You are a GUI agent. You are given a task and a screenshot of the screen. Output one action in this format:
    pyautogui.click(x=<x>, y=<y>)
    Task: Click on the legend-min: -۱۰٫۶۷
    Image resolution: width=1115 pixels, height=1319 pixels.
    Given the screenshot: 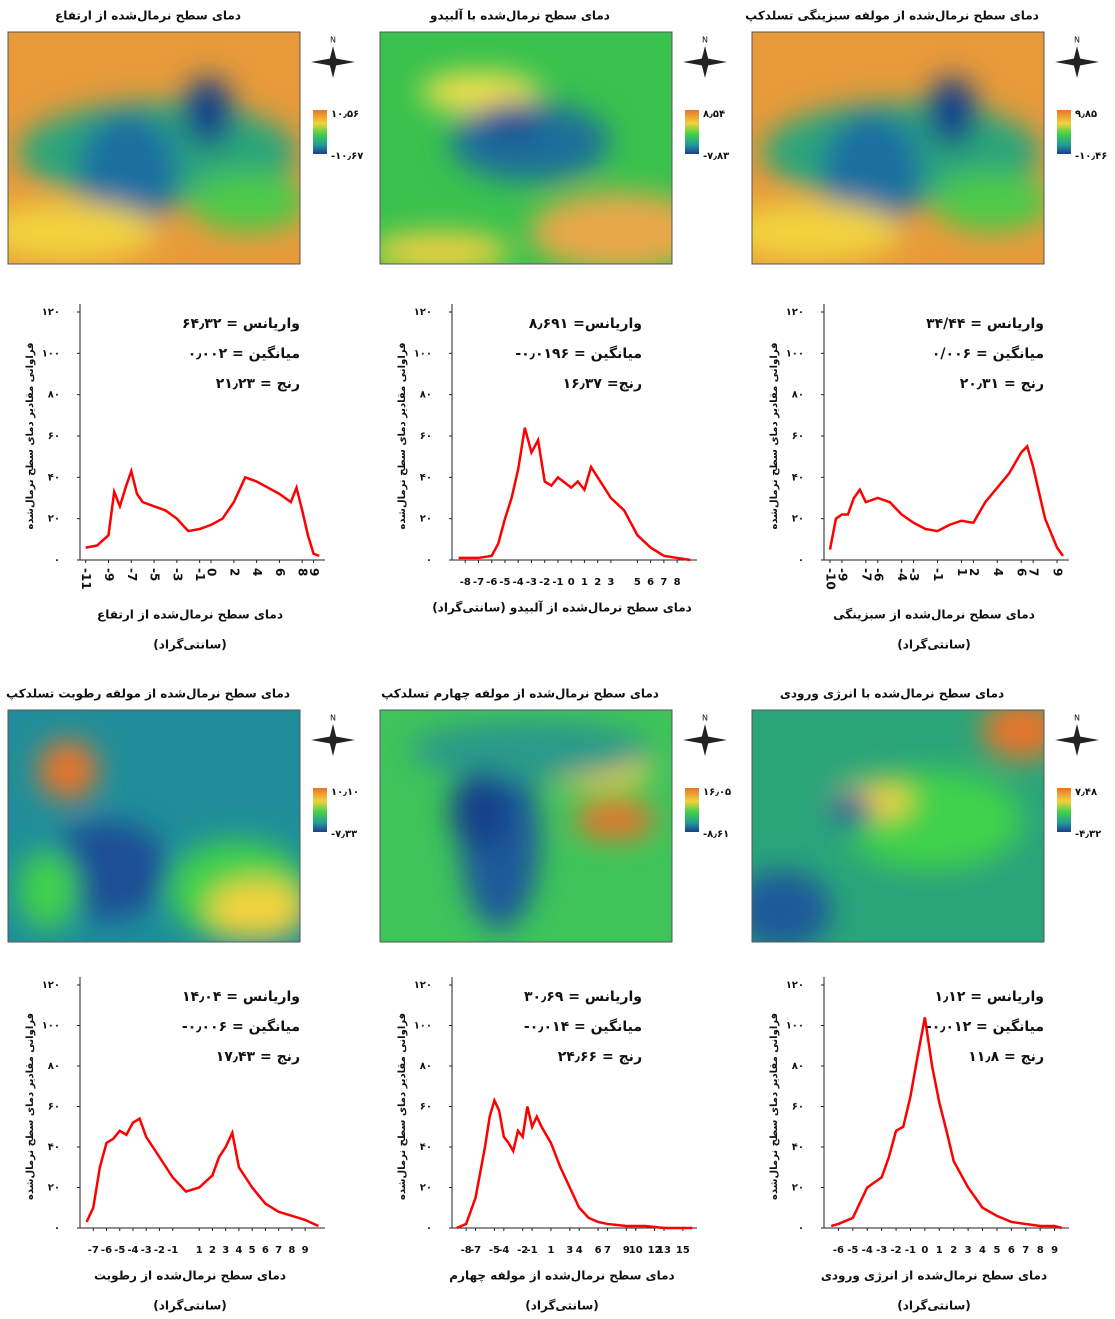 What is the action you would take?
    pyautogui.click(x=347, y=156)
    